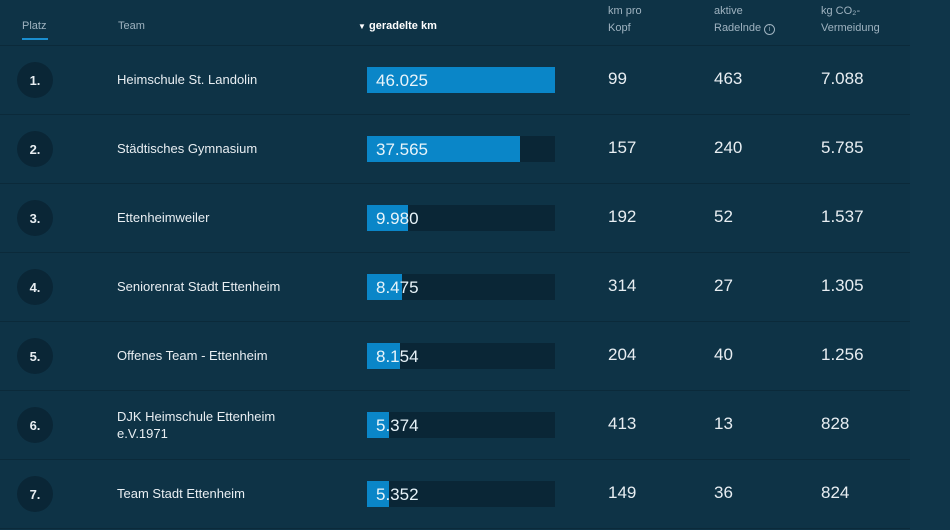 The height and width of the screenshot is (530, 950). I want to click on table-row: 7. Team Stadt Ettenheim 5.352 149 36 824, so click(455, 494).